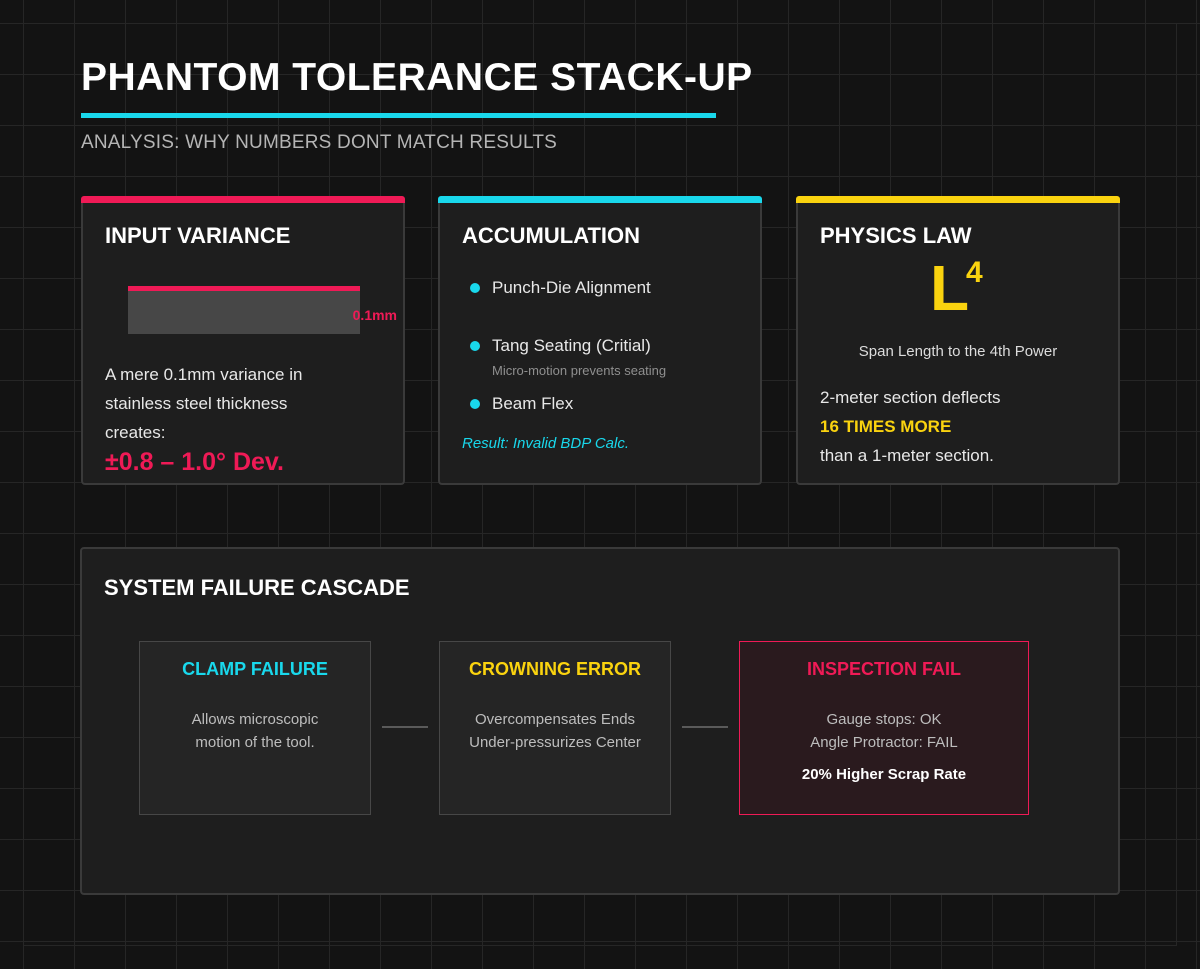  I want to click on stage-line: Overcompensates Ends, so click(555, 719).